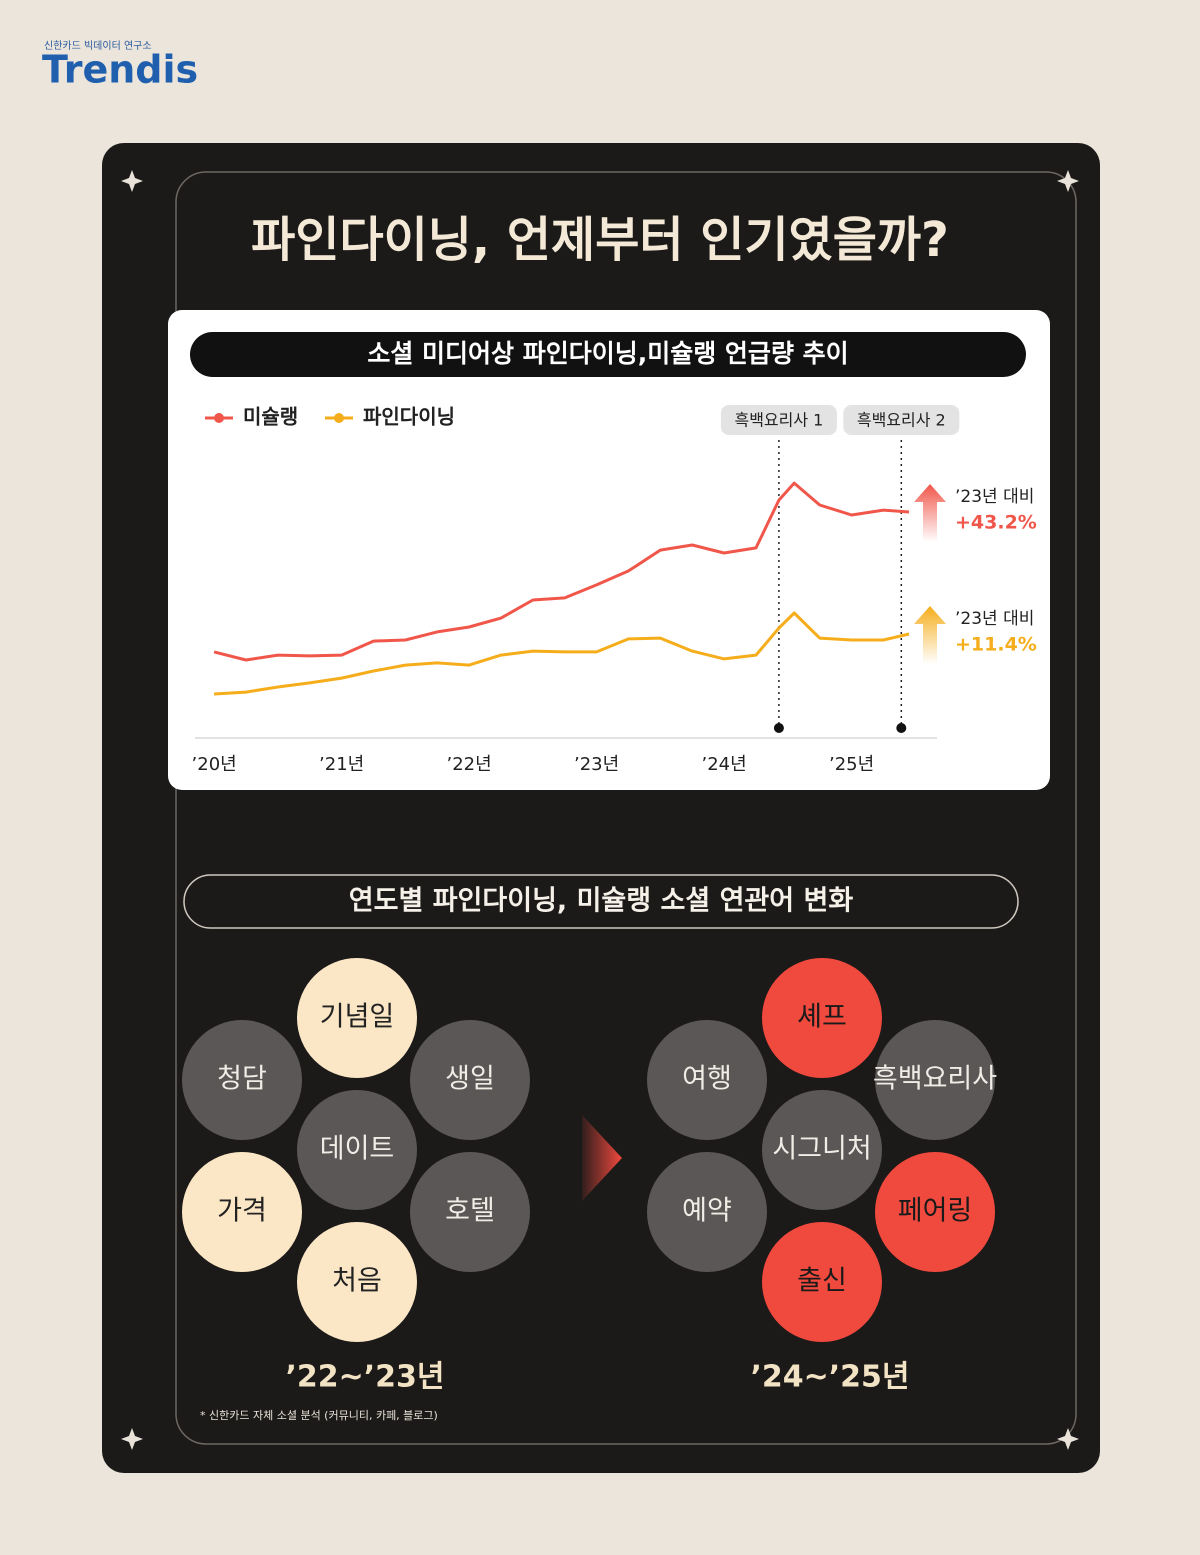 The width and height of the screenshot is (1200, 1555). What do you see at coordinates (996, 523) in the screenshot?
I see `change-value: +43.2%` at bounding box center [996, 523].